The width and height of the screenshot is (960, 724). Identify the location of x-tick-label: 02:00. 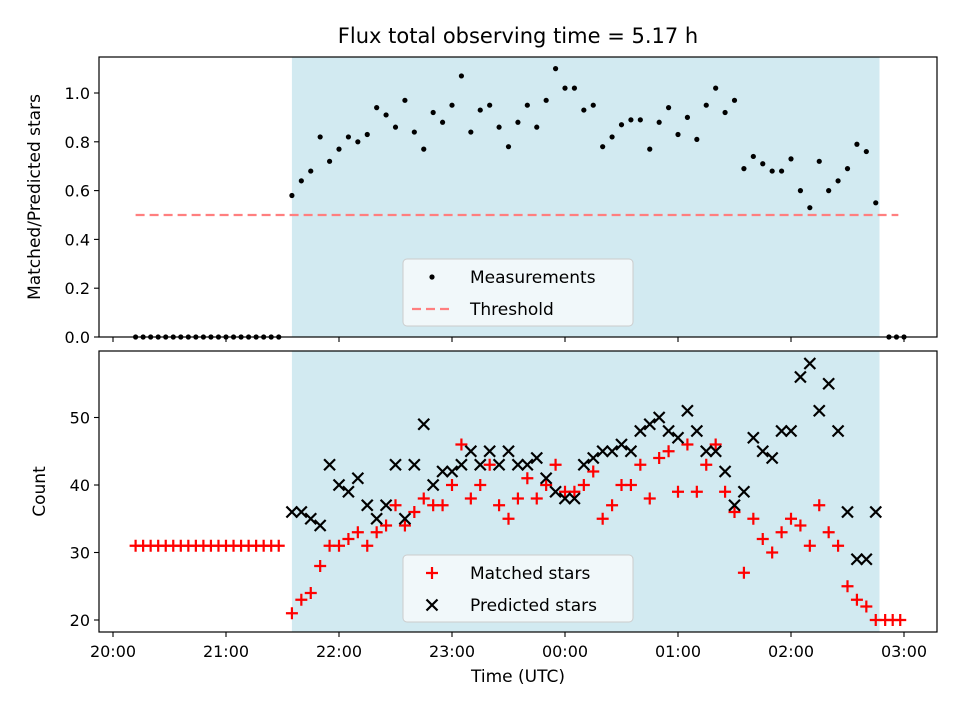
(791, 651).